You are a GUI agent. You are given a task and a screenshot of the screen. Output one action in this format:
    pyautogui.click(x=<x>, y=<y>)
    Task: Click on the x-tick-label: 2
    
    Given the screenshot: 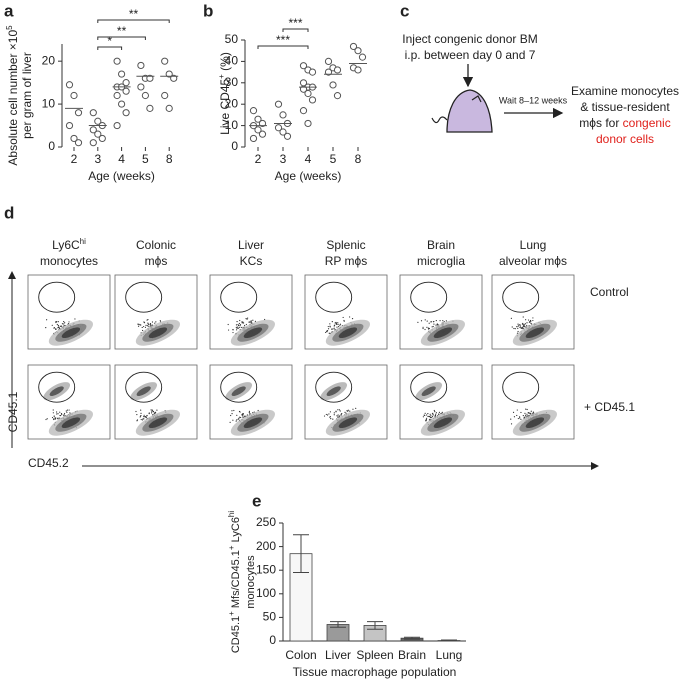 What is the action you would take?
    pyautogui.click(x=258, y=159)
    